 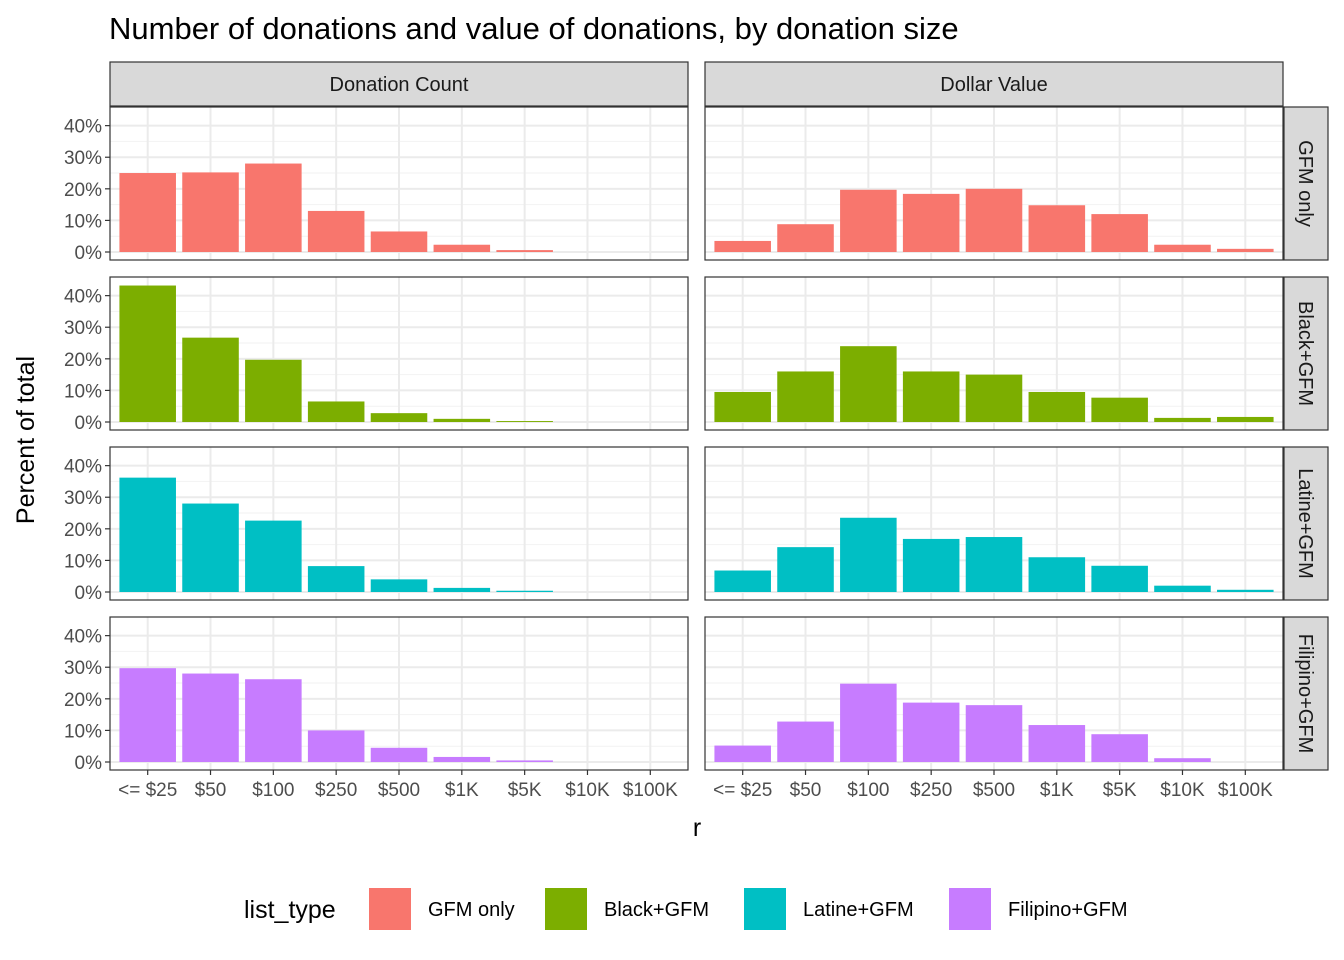 I want to click on bar-latine-gfm-dollar-value-5k, so click(x=1119, y=578).